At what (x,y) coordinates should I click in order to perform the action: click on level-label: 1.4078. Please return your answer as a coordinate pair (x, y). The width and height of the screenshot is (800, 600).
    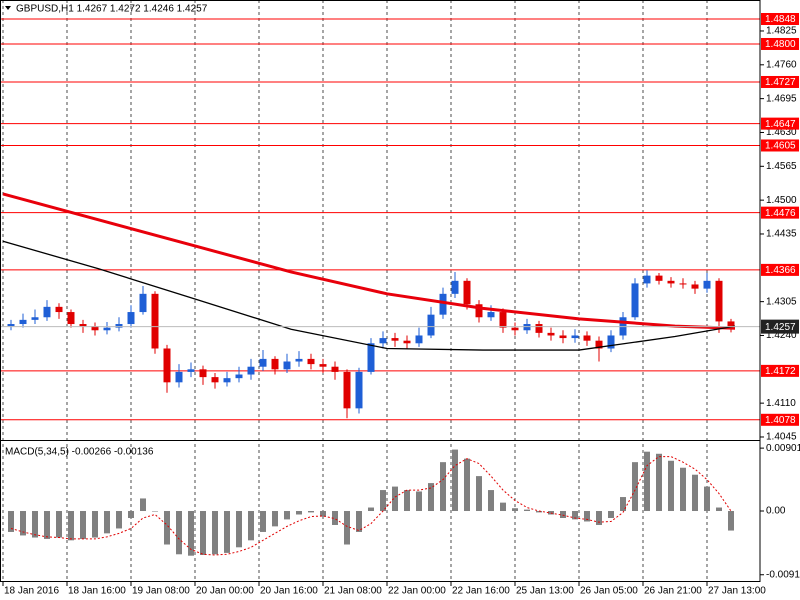
    Looking at the image, I should click on (780, 420).